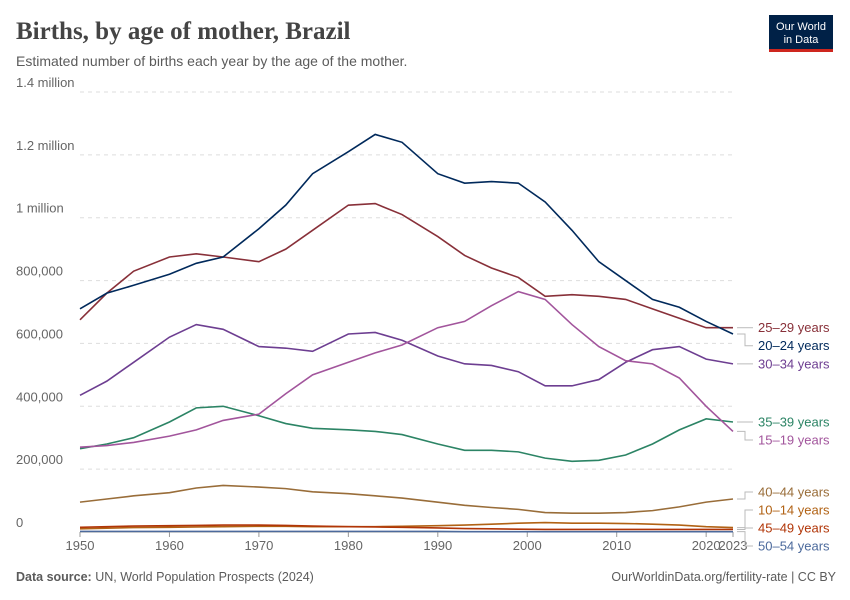  Describe the element at coordinates (39, 396) in the screenshot. I see `y-tick-label: 400,000` at that location.